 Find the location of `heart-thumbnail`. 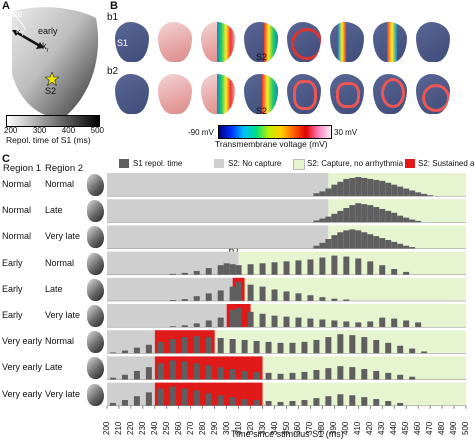

heart-thumbnail is located at coordinates (95, 263).